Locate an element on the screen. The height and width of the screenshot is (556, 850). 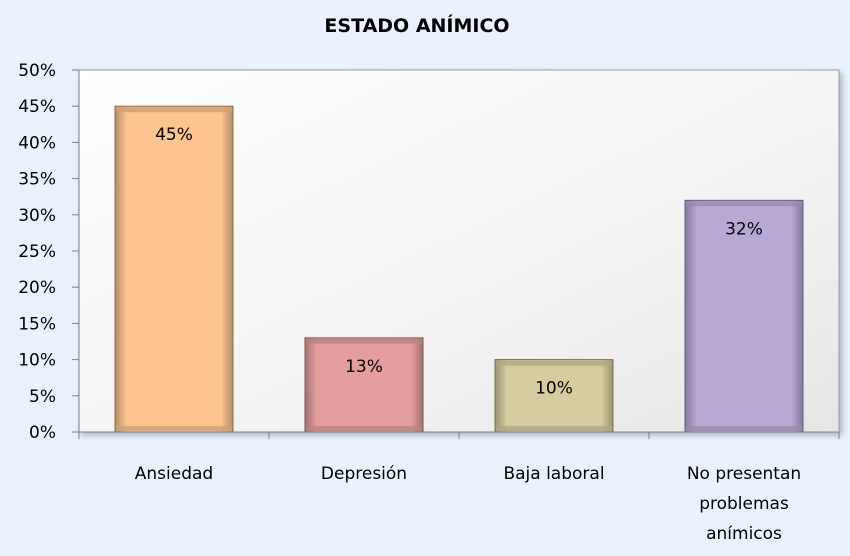
y-tick-label: 30% is located at coordinates (37, 216).